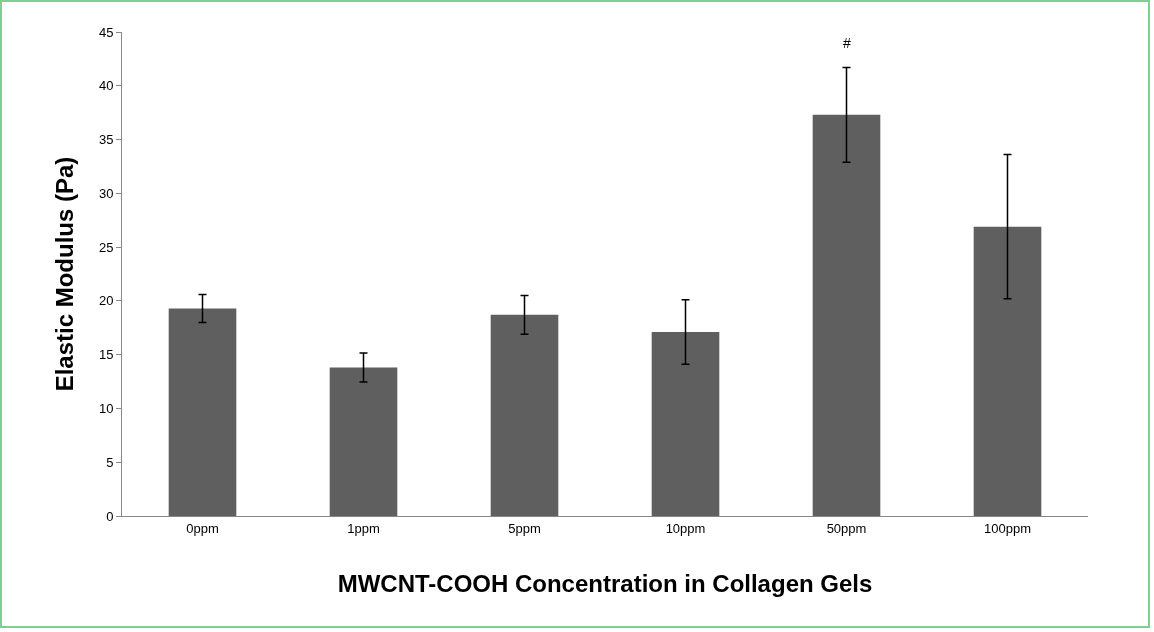 Image resolution: width=1154 pixels, height=632 pixels. Describe the element at coordinates (65, 274) in the screenshot. I see `y-axis-title: Elastic Modulus (Pa)` at that location.